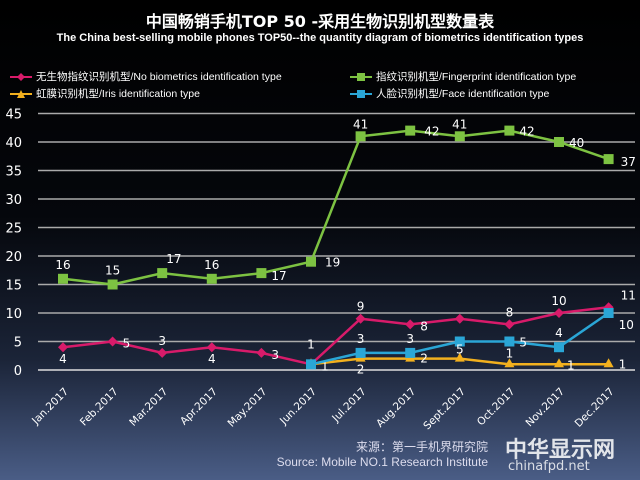 This screenshot has height=480, width=640. Describe the element at coordinates (298, 407) in the screenshot. I see `x-tick-label: Jun.2017` at that location.